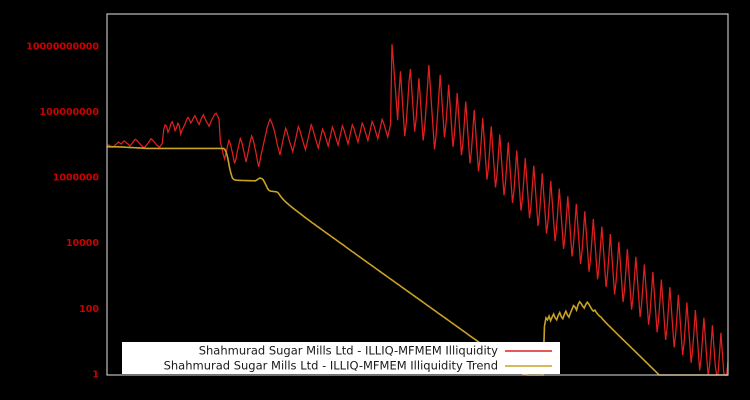 Image resolution: width=750 pixels, height=400 pixels. What do you see at coordinates (82, 243) in the screenshot?
I see `y-axis-tick-label: 10000` at bounding box center [82, 243].